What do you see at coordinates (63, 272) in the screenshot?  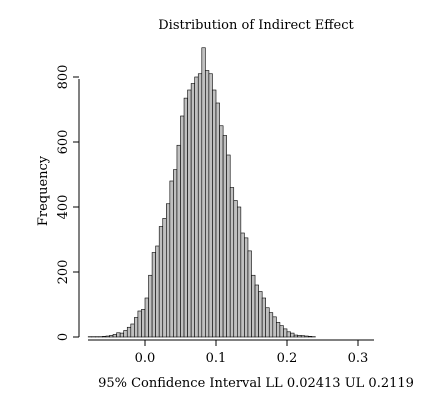 I see `y-tick-label: 200` at bounding box center [63, 272].